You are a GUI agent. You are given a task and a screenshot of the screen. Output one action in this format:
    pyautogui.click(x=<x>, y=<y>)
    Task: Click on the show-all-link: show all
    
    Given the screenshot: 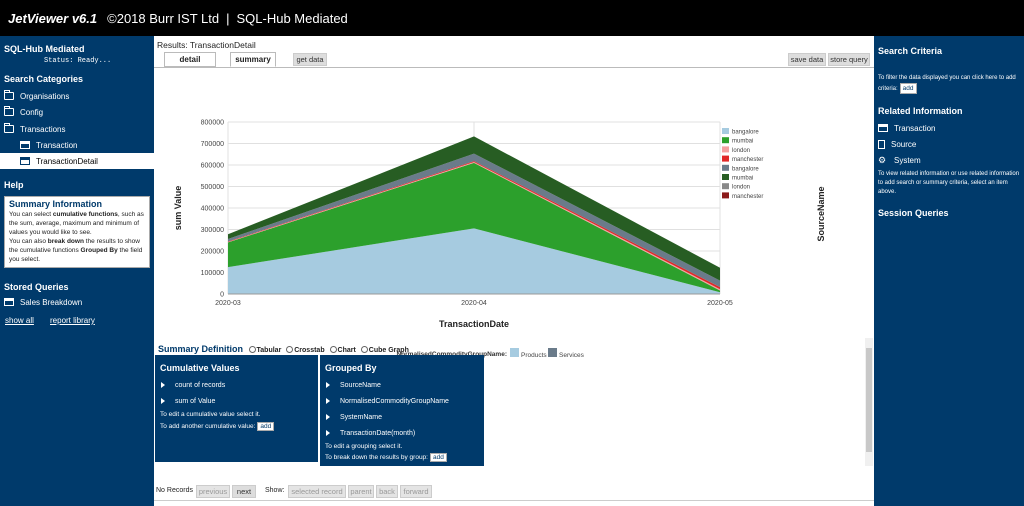 What is the action you would take?
    pyautogui.click(x=19, y=320)
    